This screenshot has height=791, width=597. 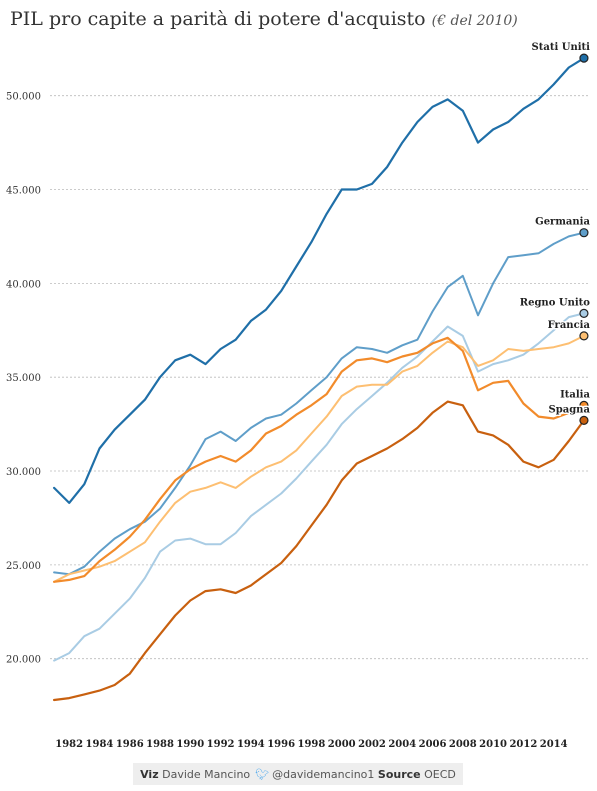 What do you see at coordinates (402, 744) in the screenshot?
I see `x-tick-label: 2004` at bounding box center [402, 744].